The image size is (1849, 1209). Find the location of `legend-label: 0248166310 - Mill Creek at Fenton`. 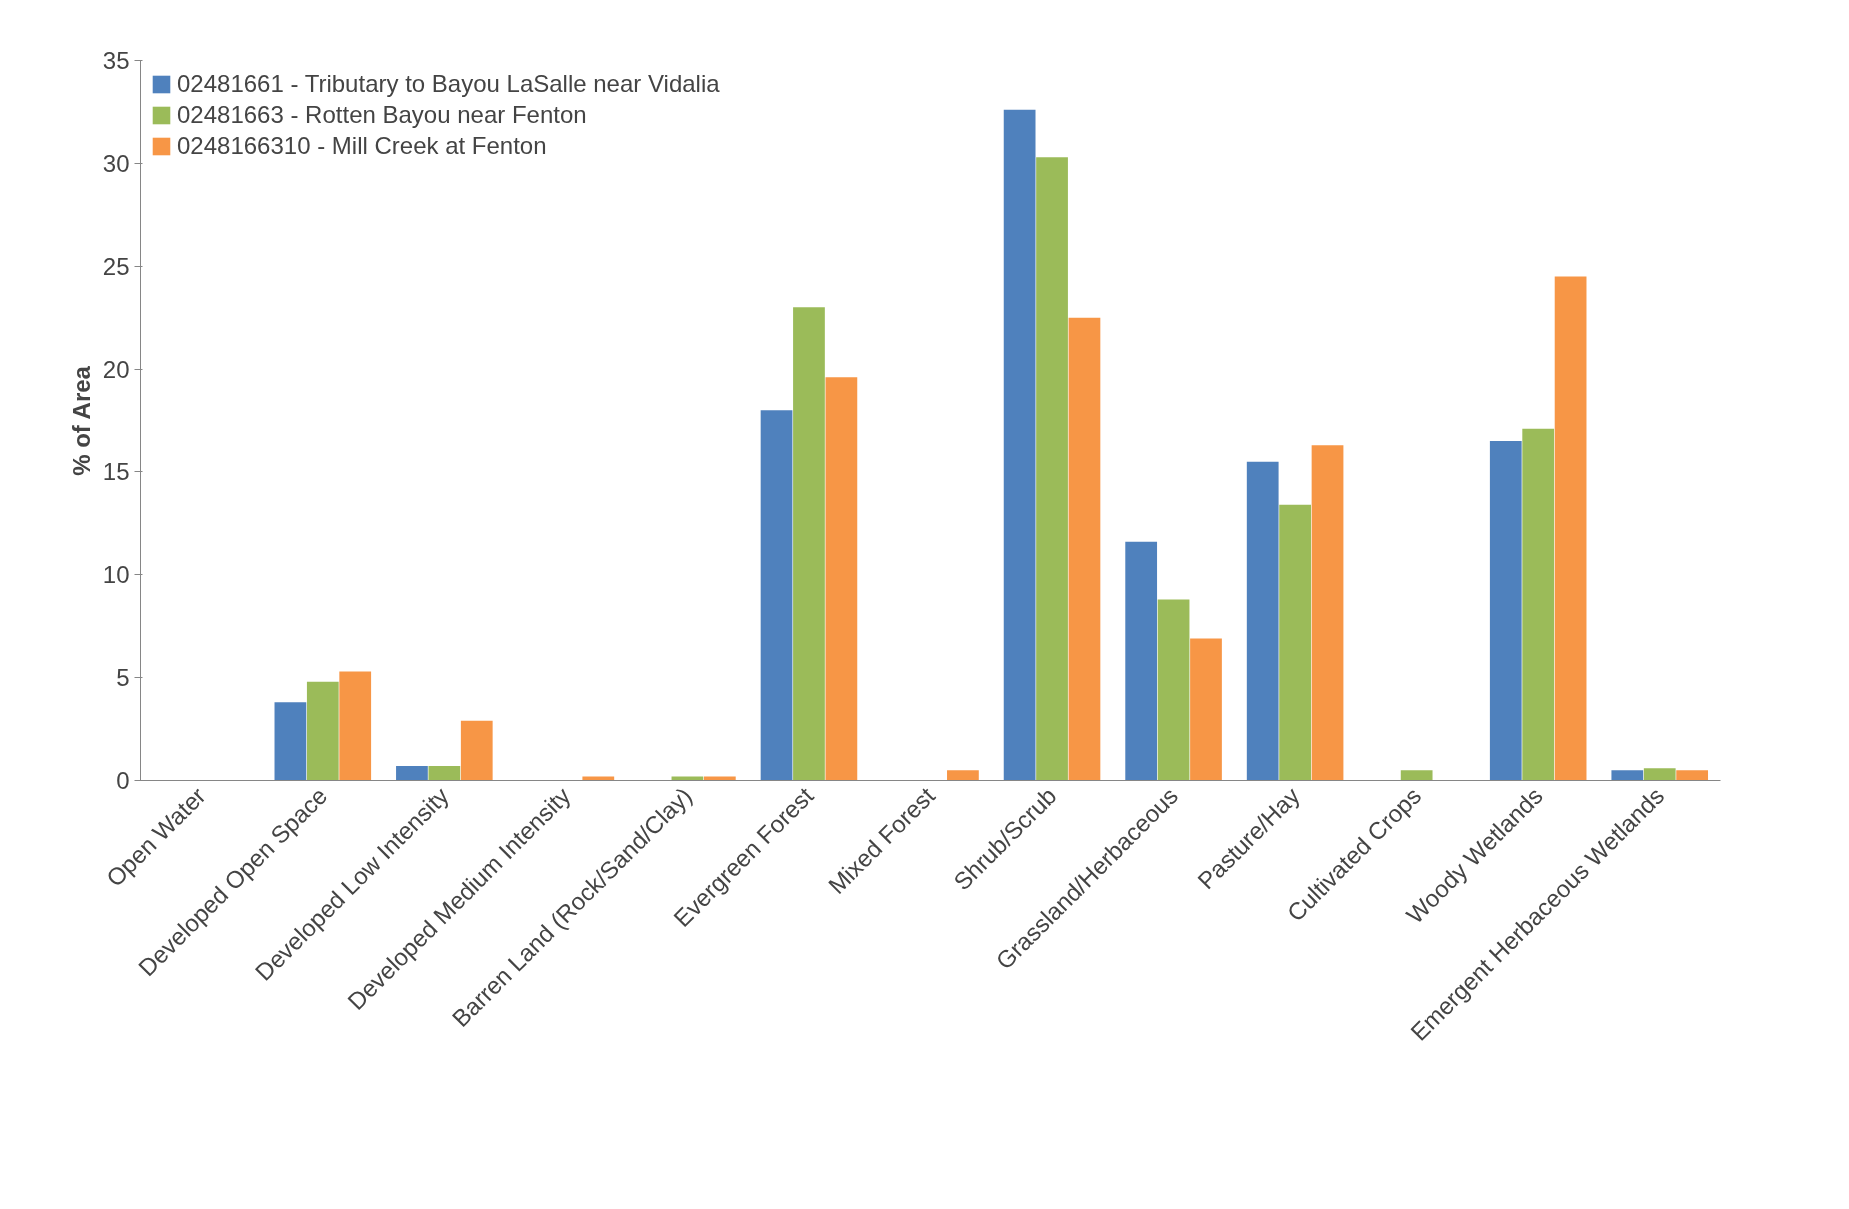

legend-label: 0248166310 - Mill Creek at Fenton is located at coordinates (362, 146).